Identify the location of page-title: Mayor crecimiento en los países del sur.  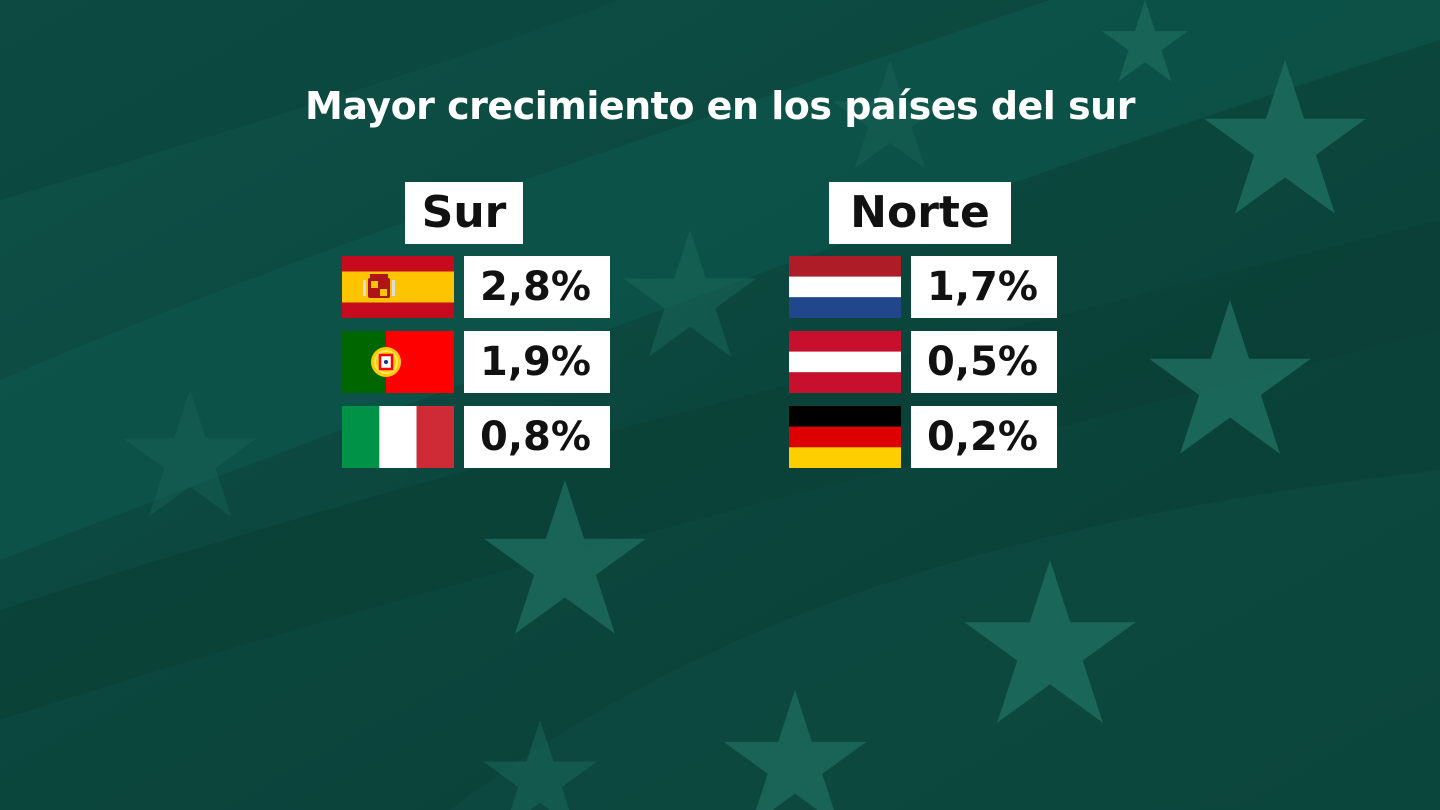
(720, 106).